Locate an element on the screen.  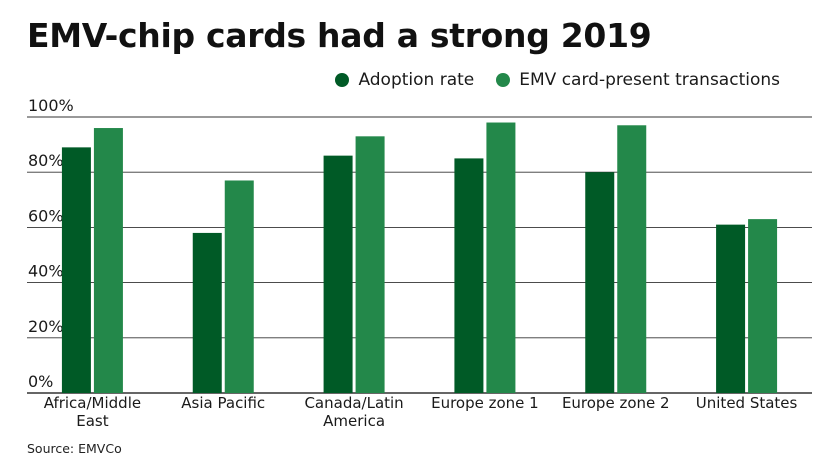
x-tick-label-line: East is located at coordinates (92, 421).